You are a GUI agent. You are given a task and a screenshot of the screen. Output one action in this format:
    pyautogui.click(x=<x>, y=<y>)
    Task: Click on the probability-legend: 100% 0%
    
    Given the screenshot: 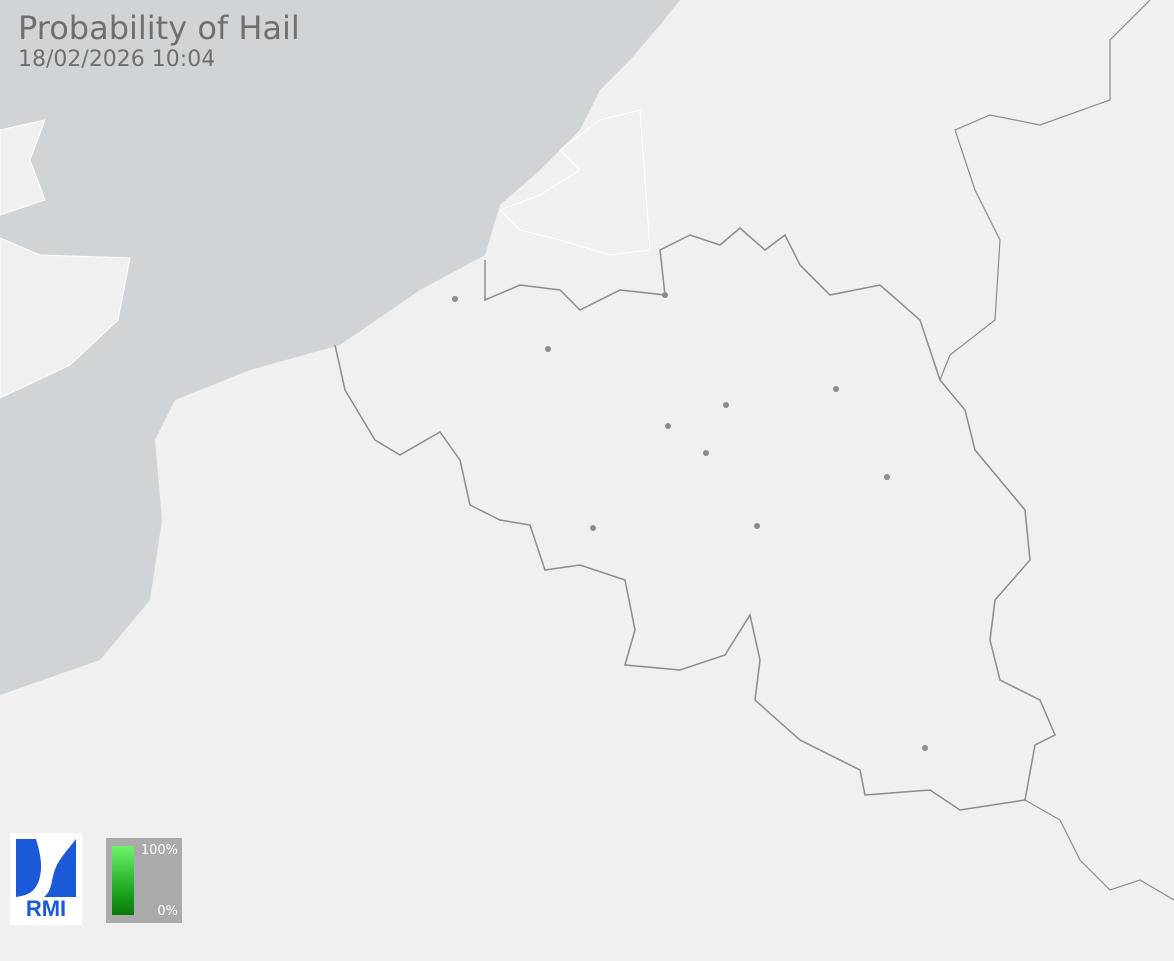 What is the action you would take?
    pyautogui.click(x=144, y=880)
    